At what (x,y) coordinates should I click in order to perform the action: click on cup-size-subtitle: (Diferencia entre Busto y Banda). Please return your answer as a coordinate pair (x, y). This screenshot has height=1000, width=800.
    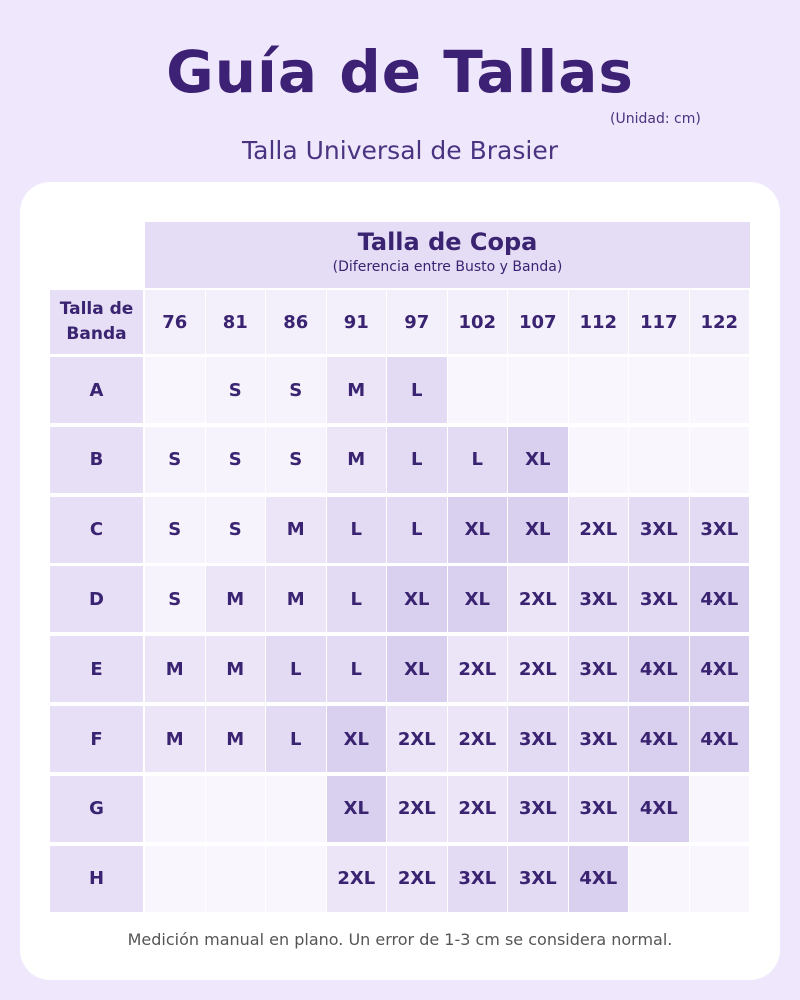
    Looking at the image, I should click on (447, 267).